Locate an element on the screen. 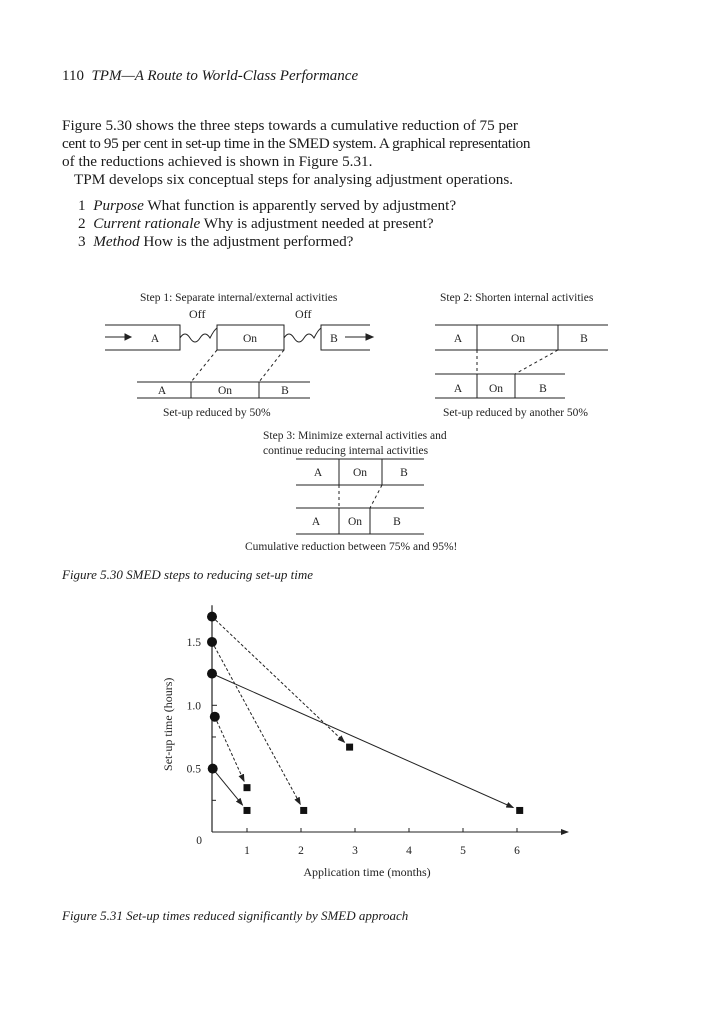  x-tick-label: 1 is located at coordinates (247, 851).